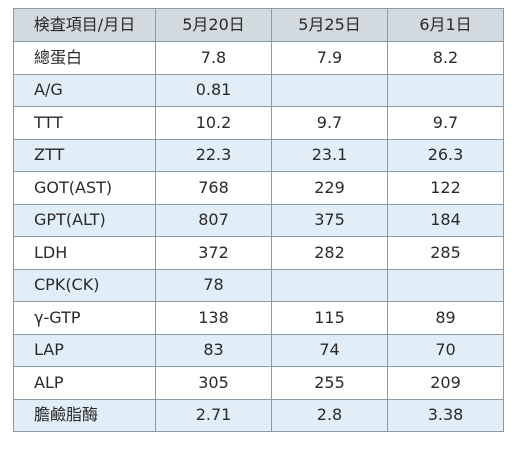 This screenshot has width=519, height=453. What do you see at coordinates (84, 285) in the screenshot?
I see `item-name-cell: CPK(CK)` at bounding box center [84, 285].